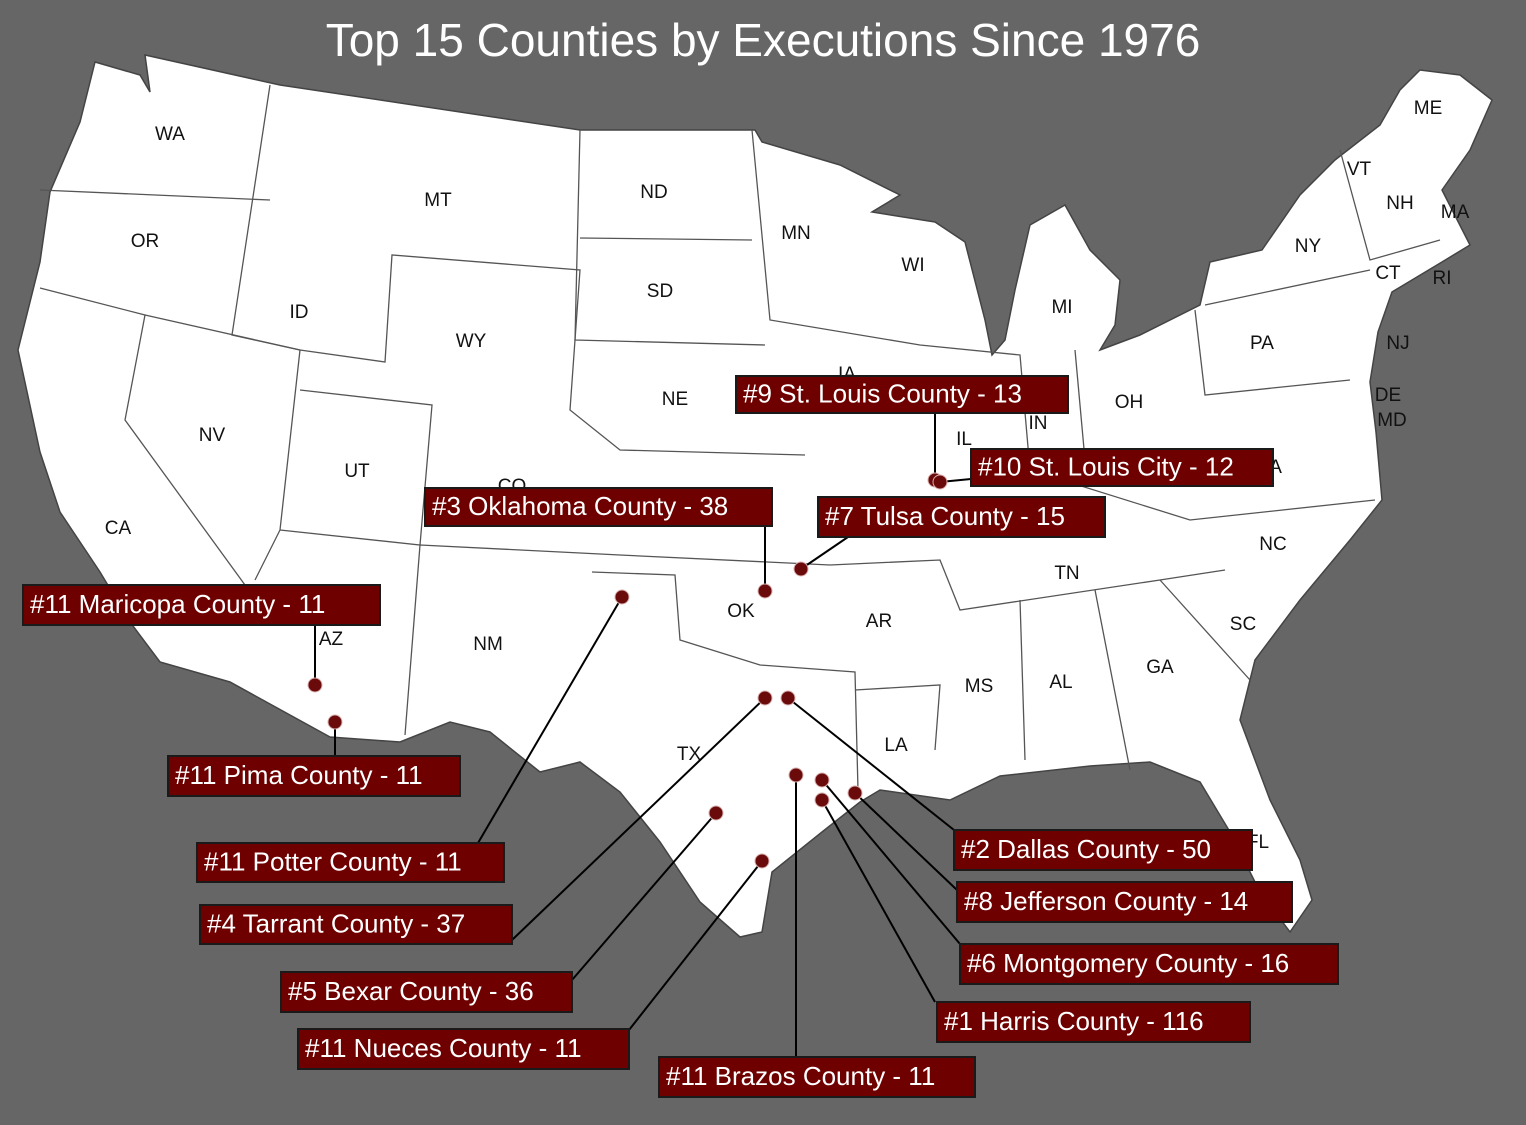 This screenshot has height=1125, width=1526. Describe the element at coordinates (118, 528) in the screenshot. I see `state-label: CA` at that location.